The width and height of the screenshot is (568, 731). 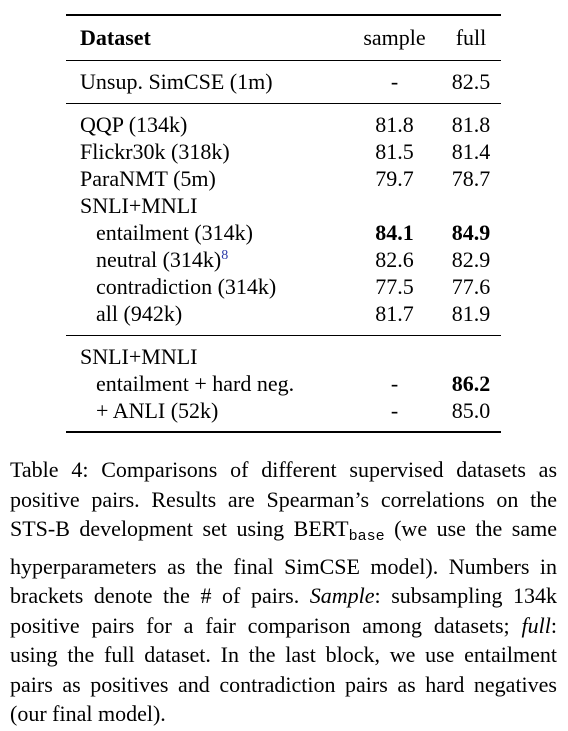 I want to click on row-full: 86.2, so click(x=471, y=383).